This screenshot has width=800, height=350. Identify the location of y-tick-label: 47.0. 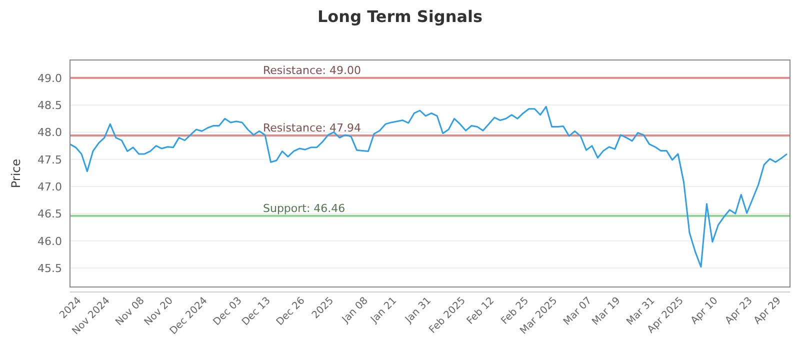
(50, 187).